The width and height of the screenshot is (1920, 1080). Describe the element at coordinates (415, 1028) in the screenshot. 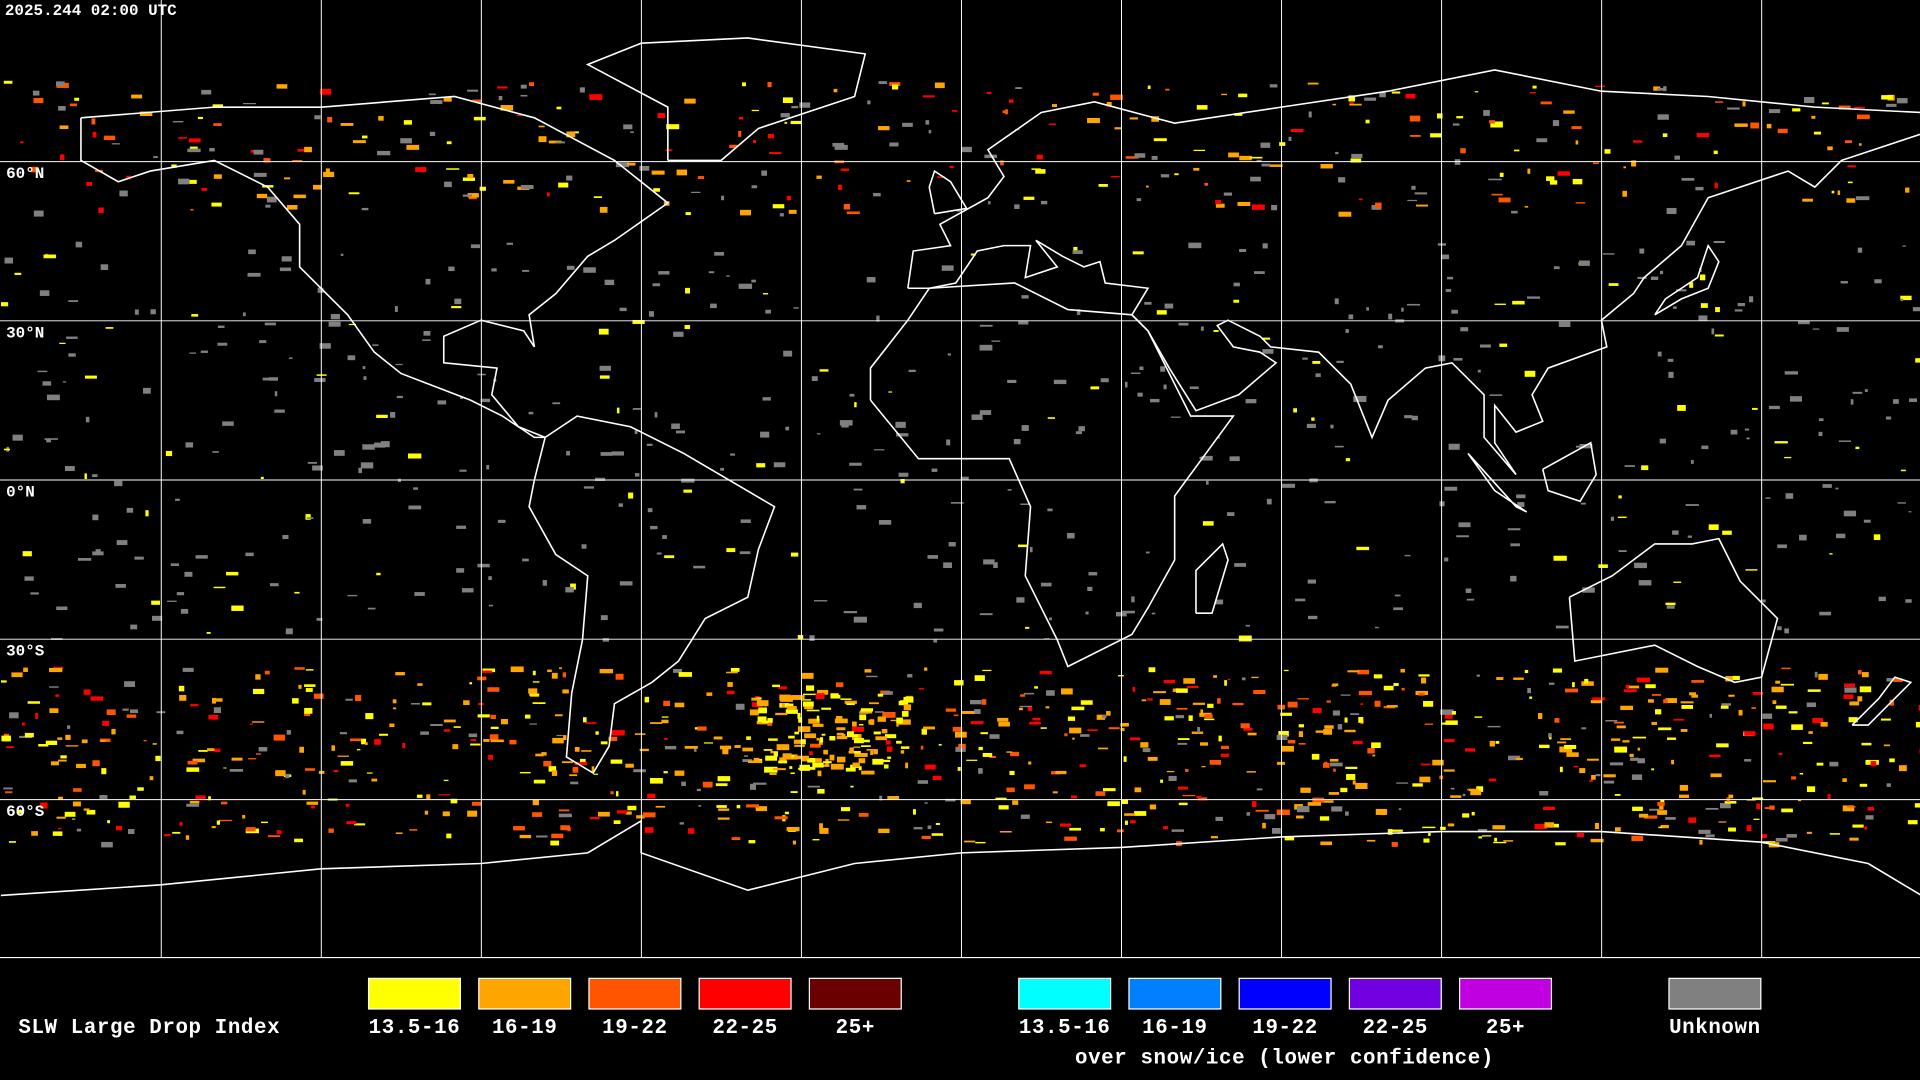

I see `legend-label: 13.5-16` at that location.